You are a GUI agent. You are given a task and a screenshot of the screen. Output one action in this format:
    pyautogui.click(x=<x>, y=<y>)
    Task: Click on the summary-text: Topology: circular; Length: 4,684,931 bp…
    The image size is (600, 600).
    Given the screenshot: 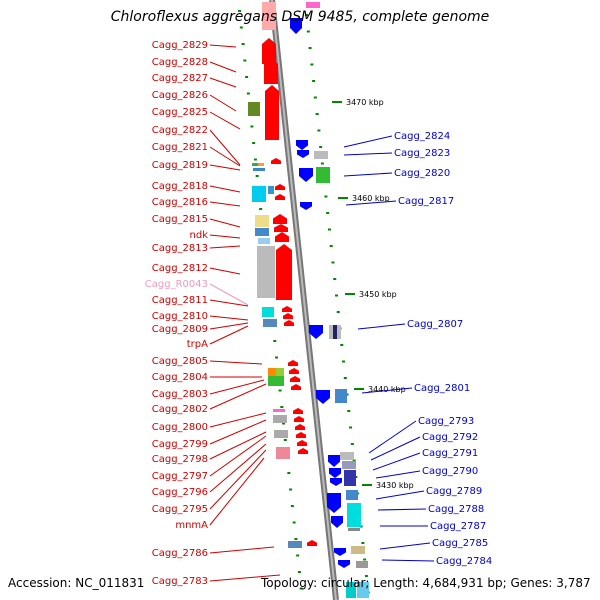 What is the action you would take?
    pyautogui.click(x=426, y=583)
    